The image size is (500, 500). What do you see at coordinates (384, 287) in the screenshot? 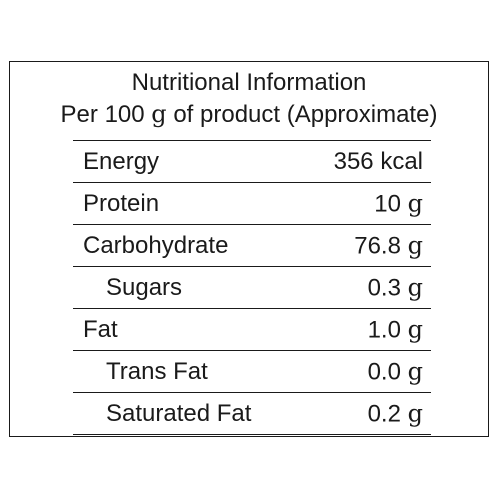
I see `value-number: 0.3` at bounding box center [384, 287].